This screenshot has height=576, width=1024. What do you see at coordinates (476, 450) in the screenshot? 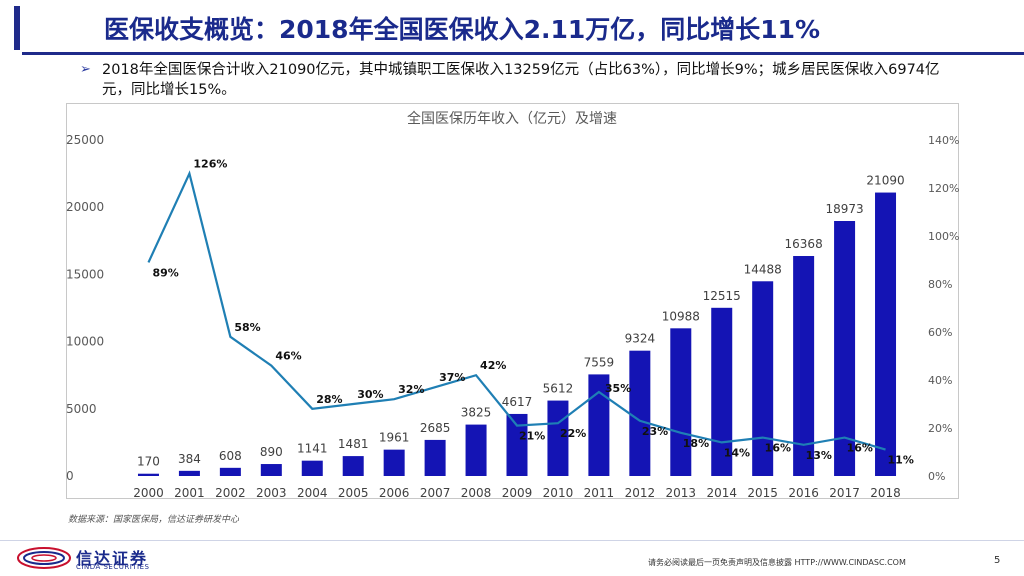
I see `bar-2008` at bounding box center [476, 450].